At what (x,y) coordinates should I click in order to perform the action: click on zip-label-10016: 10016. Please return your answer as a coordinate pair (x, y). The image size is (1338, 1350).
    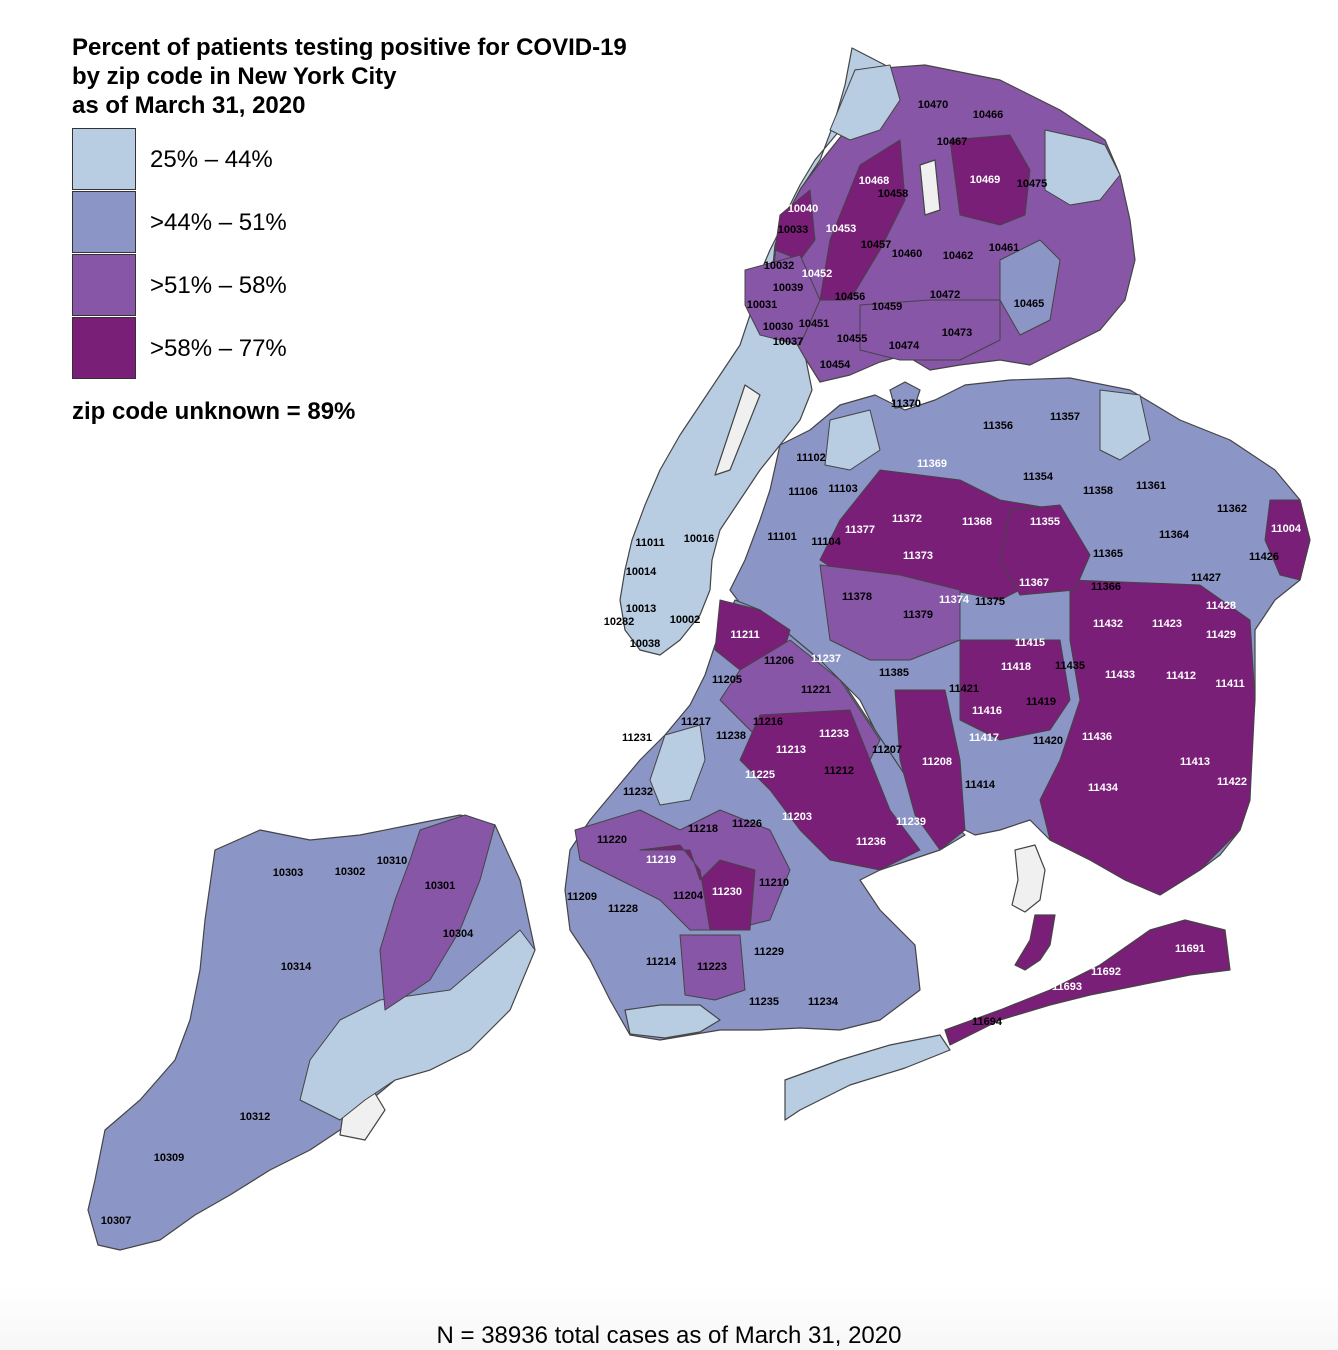
    Looking at the image, I should click on (699, 539).